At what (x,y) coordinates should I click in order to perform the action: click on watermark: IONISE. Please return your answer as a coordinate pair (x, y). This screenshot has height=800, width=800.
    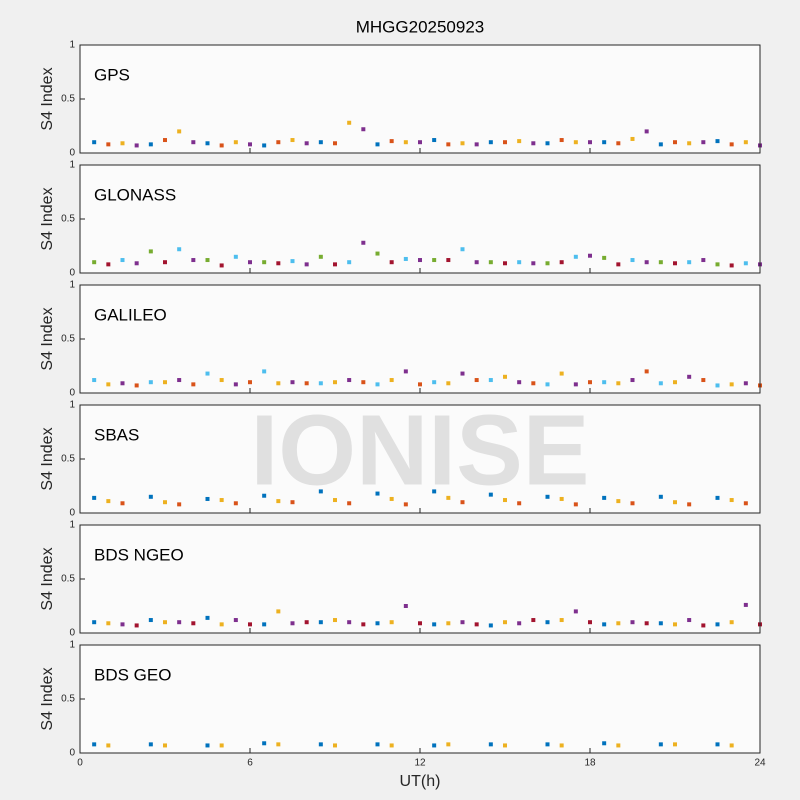
    Looking at the image, I should click on (420, 450).